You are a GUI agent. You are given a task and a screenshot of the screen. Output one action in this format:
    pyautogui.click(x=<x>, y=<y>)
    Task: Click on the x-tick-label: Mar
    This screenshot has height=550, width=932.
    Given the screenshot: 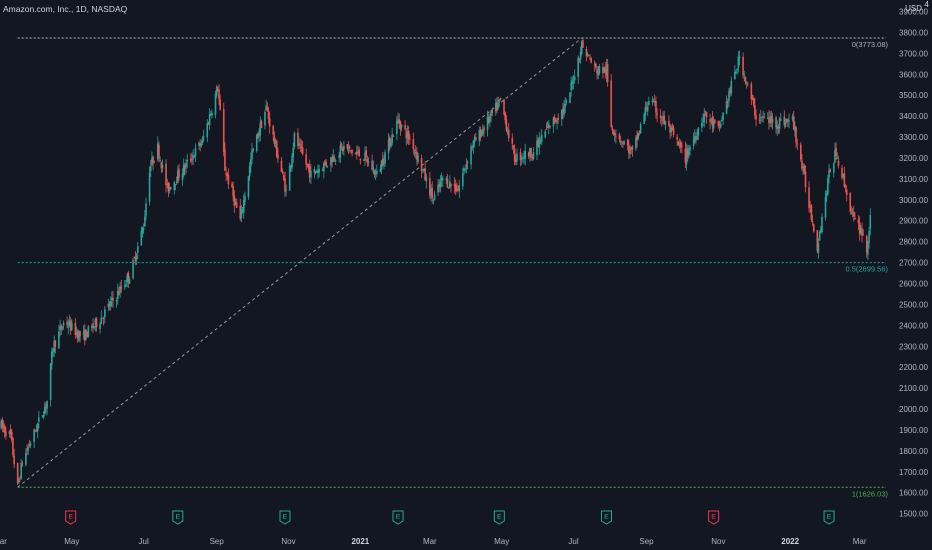 What is the action you would take?
    pyautogui.click(x=860, y=541)
    